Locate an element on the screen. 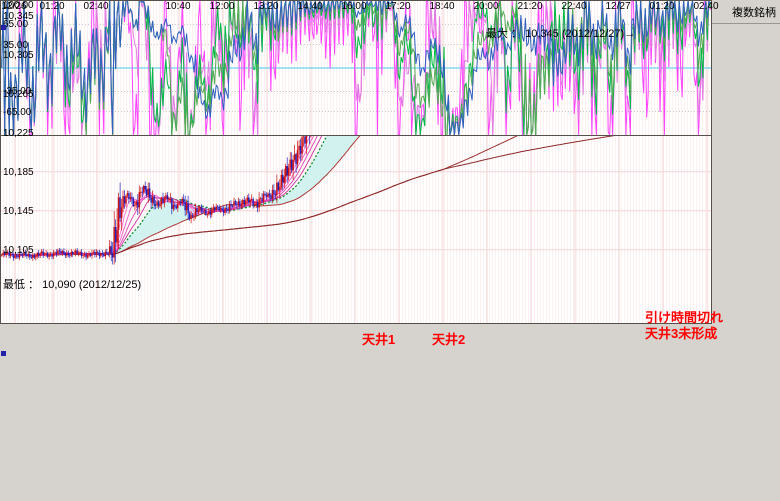 The height and width of the screenshot is (501, 780). oscillator-axis-label: -35.00 is located at coordinates (17, 91).